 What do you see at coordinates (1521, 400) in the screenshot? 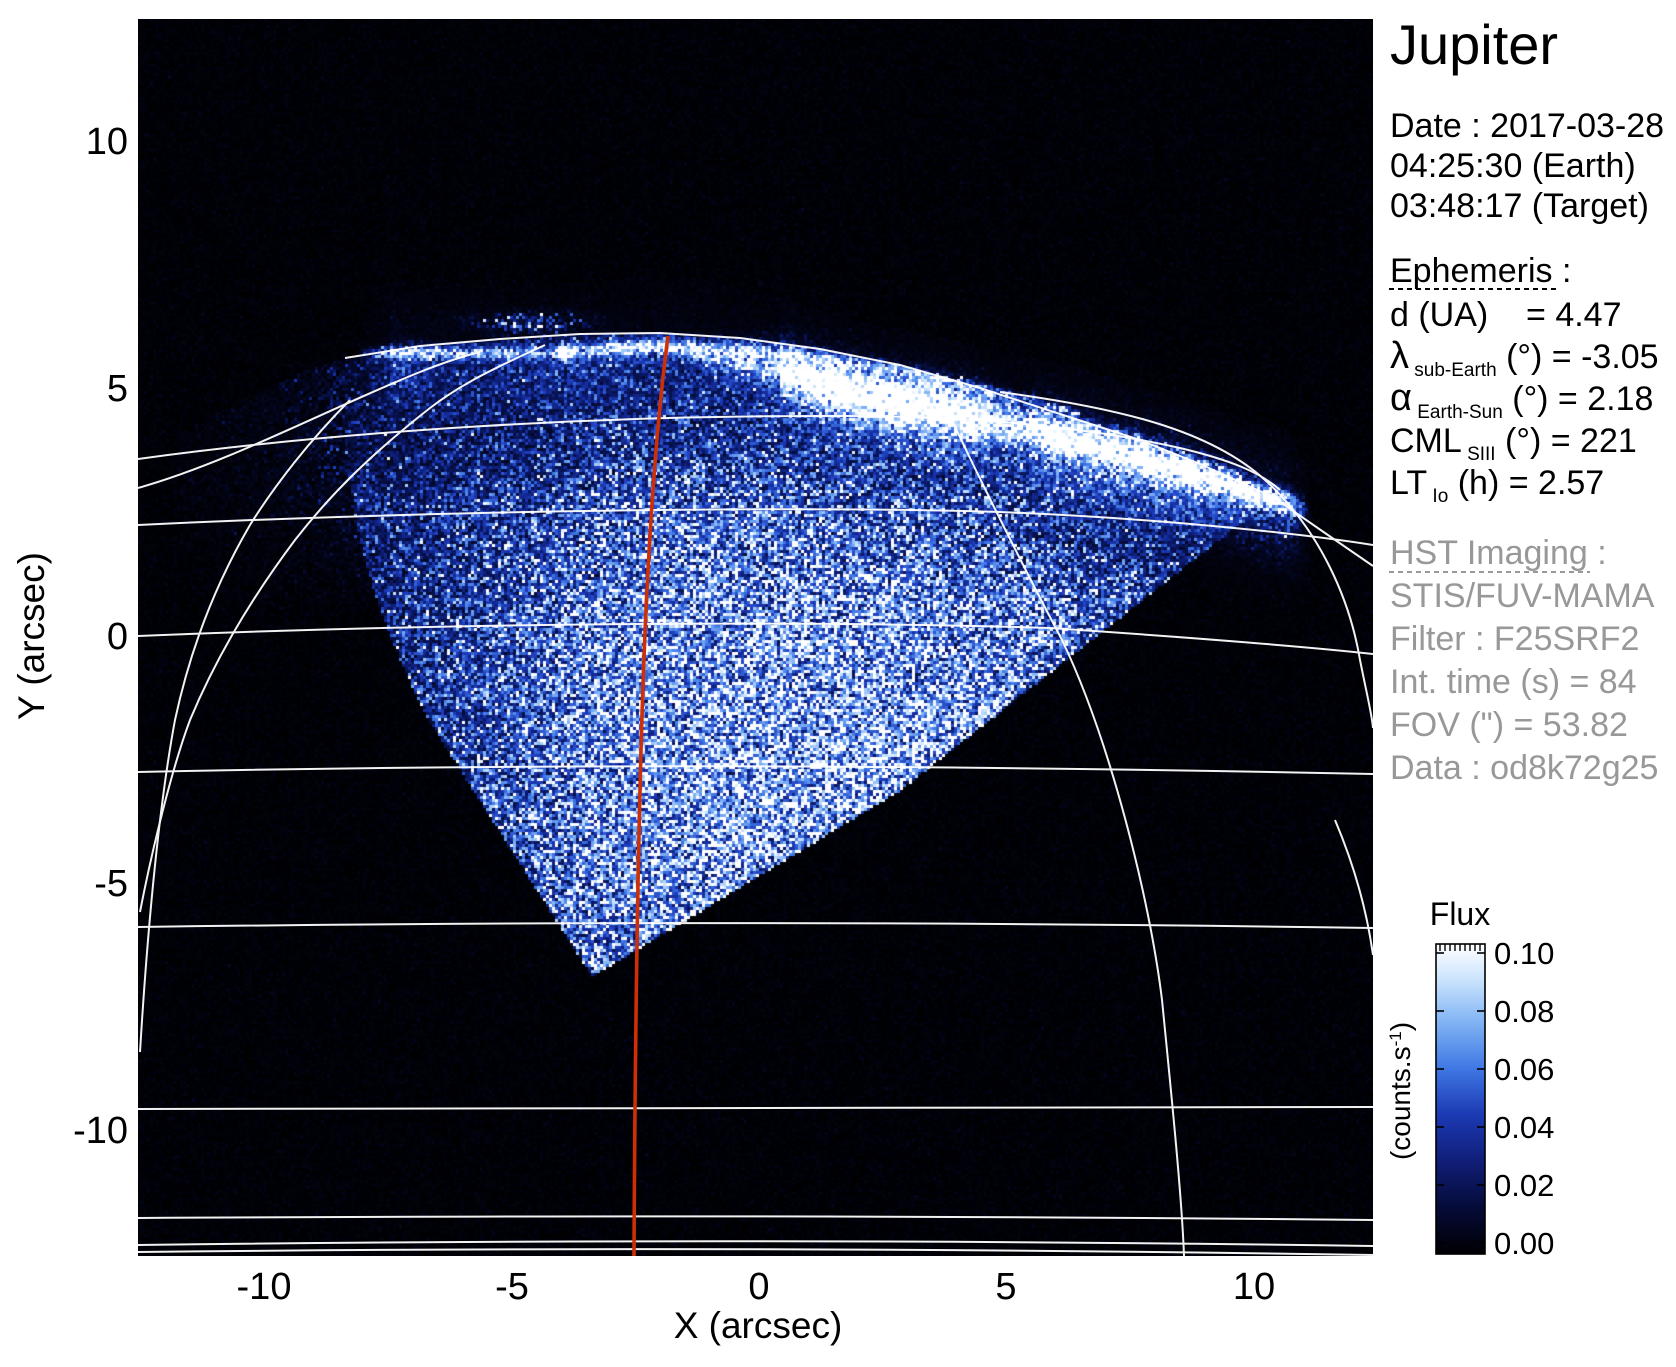
I see `svg-text: α Earth-Sun (°) = 2.18` at bounding box center [1521, 400].